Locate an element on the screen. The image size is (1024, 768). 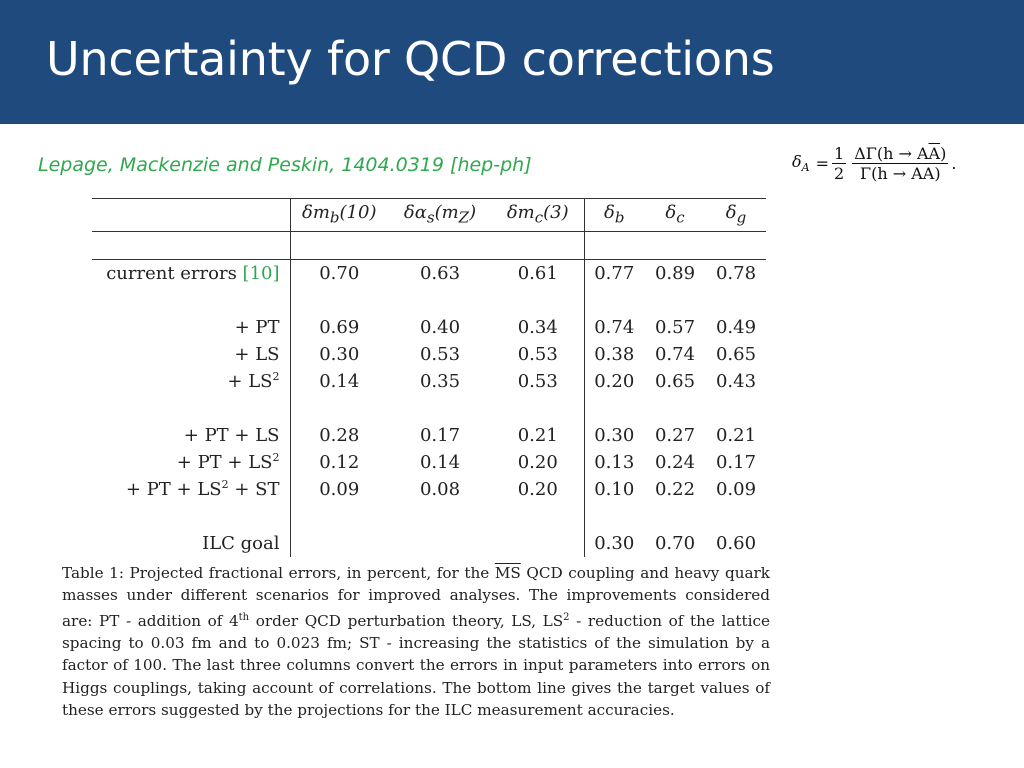
table-cell: 0.60 is located at coordinates (736, 543).